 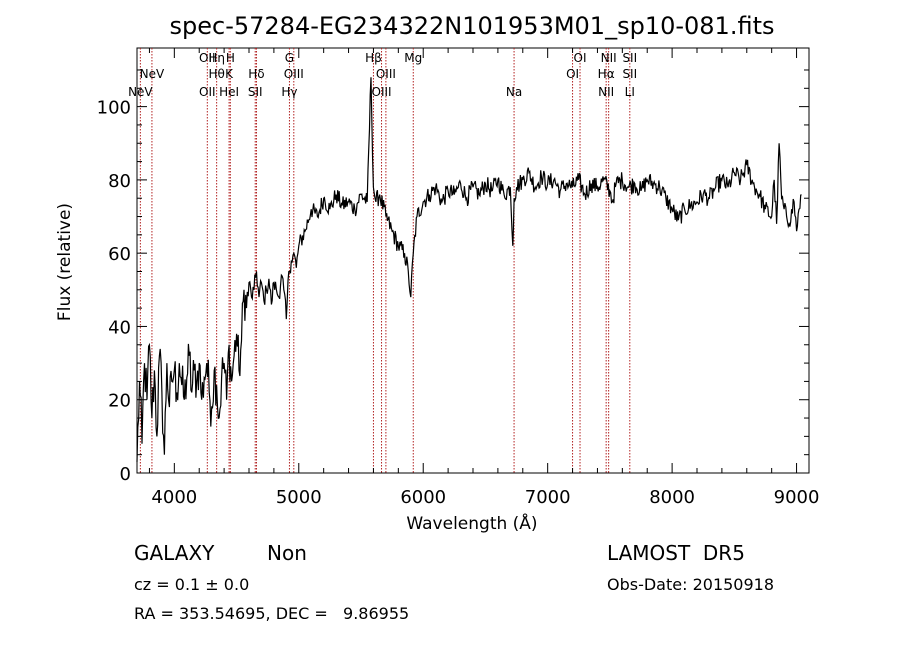 What do you see at coordinates (216, 74) in the screenshot?
I see `spectral-line-label: Hθ` at bounding box center [216, 74].